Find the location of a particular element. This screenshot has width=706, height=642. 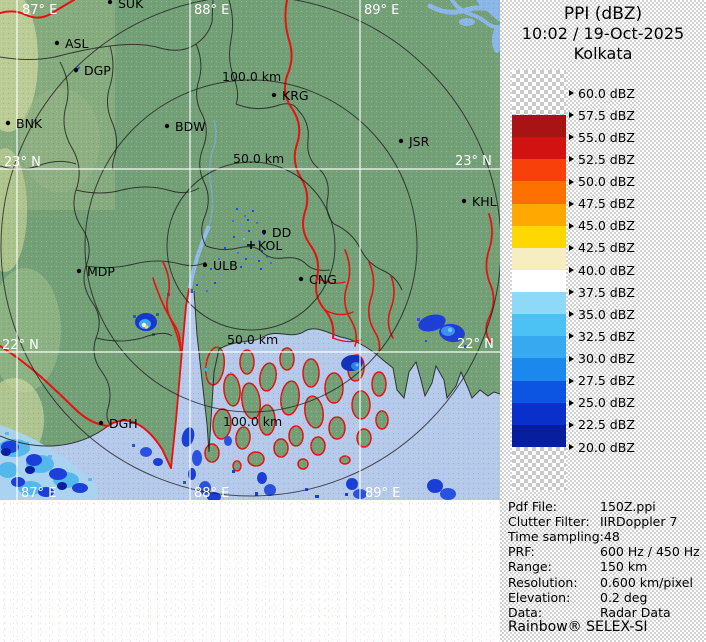

metadata-row: Data: Radar Data is located at coordinates (606, 612).